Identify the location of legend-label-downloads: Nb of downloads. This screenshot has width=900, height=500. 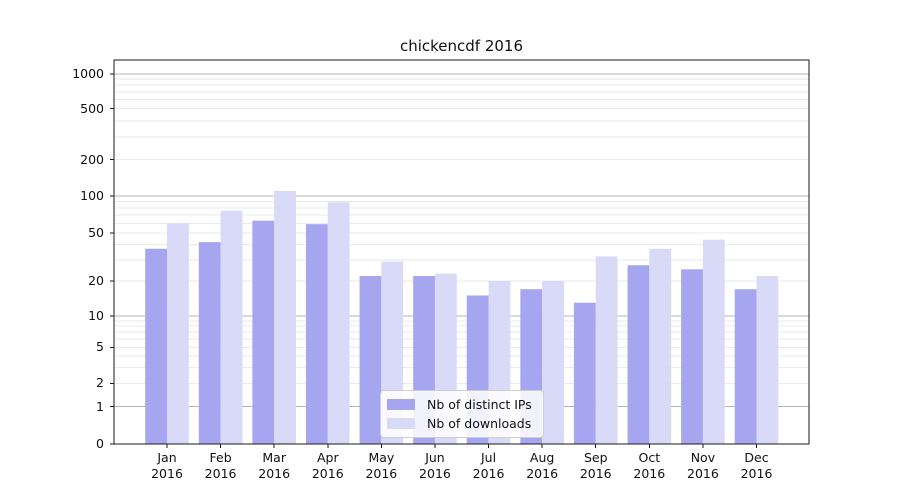
(479, 423).